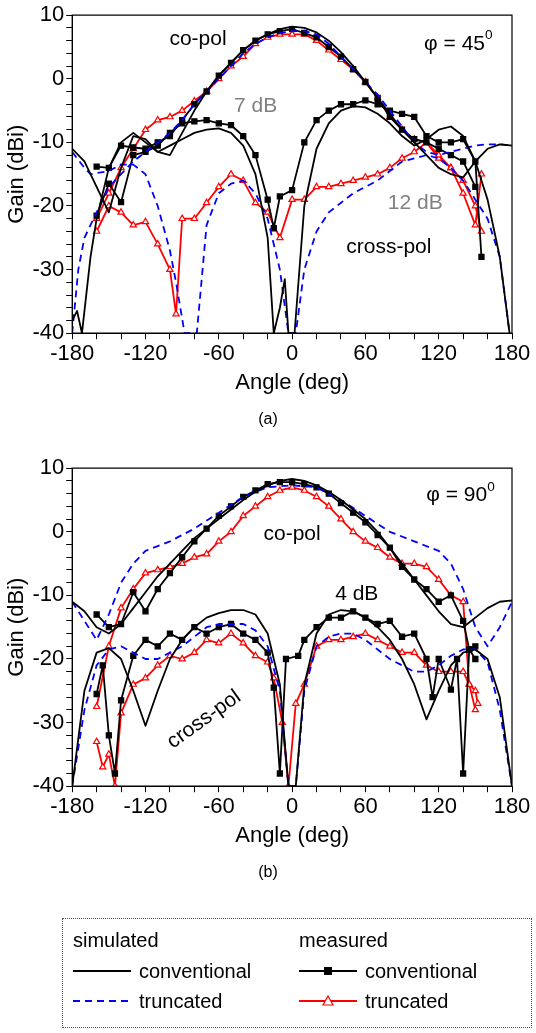 Image resolution: width=536 pixels, height=1033 pixels. I want to click on annotation: 12 dB, so click(415, 201).